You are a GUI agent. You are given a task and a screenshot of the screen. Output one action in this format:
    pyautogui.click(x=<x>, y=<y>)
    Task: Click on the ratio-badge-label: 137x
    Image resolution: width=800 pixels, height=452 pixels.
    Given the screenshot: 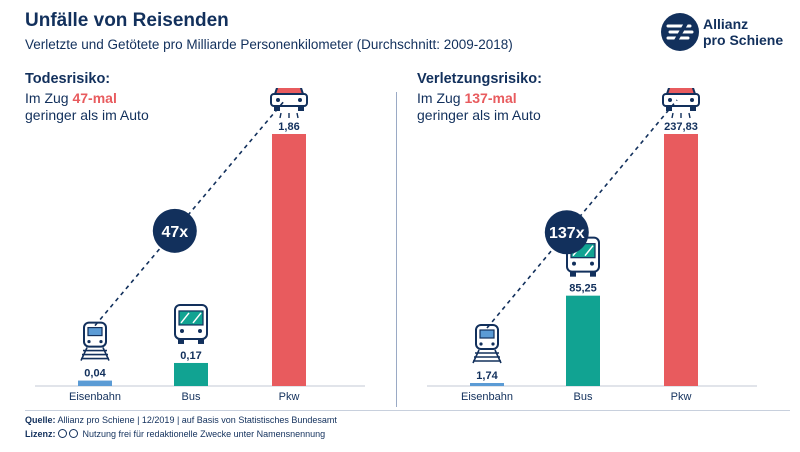 What is the action you would take?
    pyautogui.click(x=567, y=233)
    